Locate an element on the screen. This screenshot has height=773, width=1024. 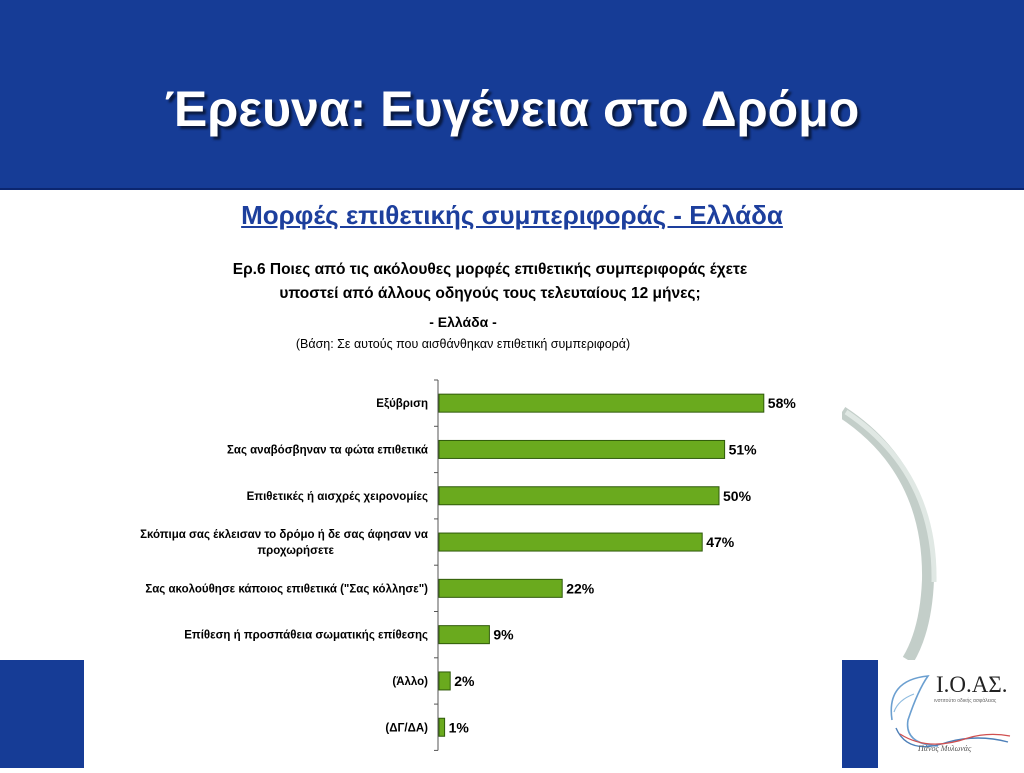
logo-box is located at coordinates (951, 714).